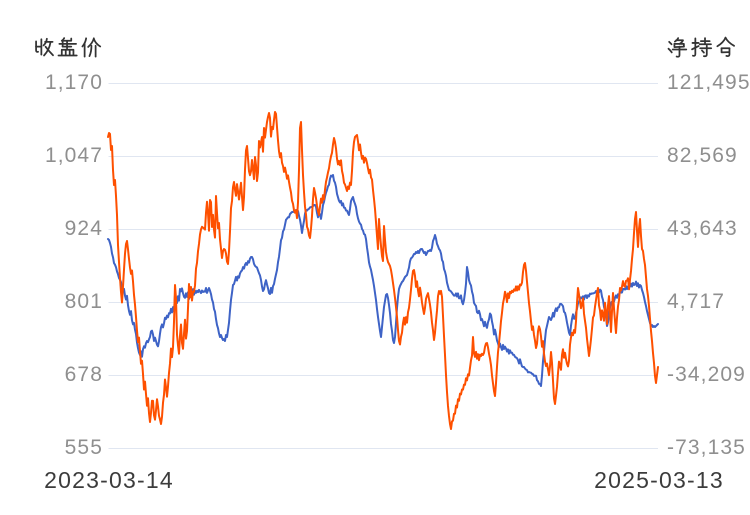 This screenshot has height=515, width=750. What do you see at coordinates (706, 374) in the screenshot?
I see `svg-text: -34,209` at bounding box center [706, 374].